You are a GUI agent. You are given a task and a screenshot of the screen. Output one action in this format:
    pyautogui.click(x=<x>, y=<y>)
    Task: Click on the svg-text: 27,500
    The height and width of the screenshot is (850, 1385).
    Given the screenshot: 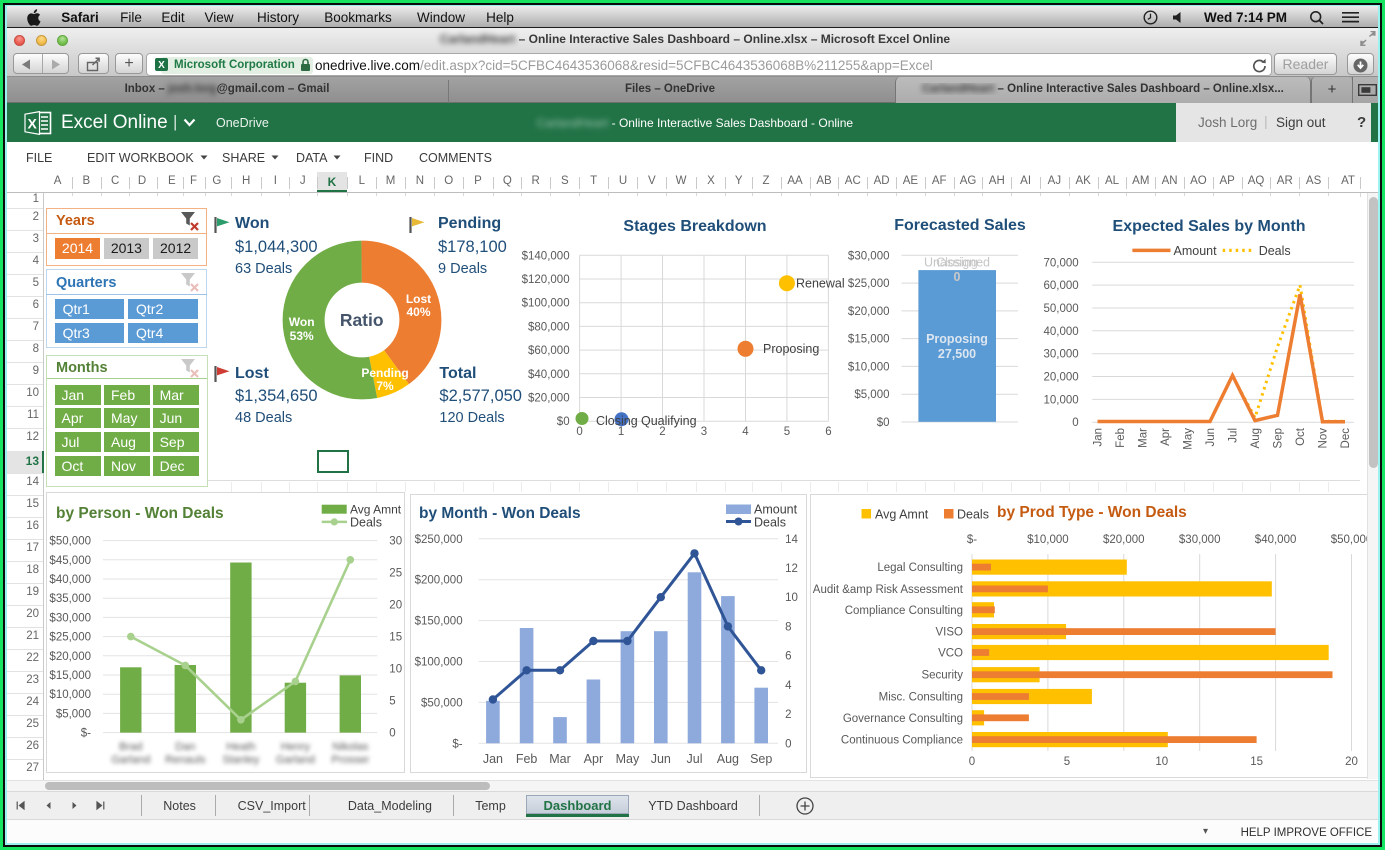 What is the action you would take?
    pyautogui.click(x=957, y=354)
    